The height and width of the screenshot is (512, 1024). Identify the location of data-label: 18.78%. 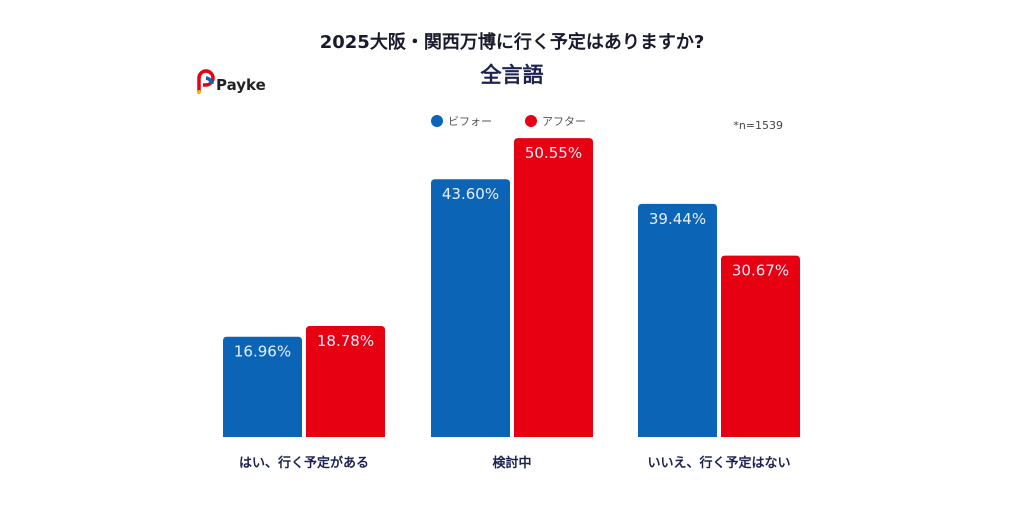
(345, 341).